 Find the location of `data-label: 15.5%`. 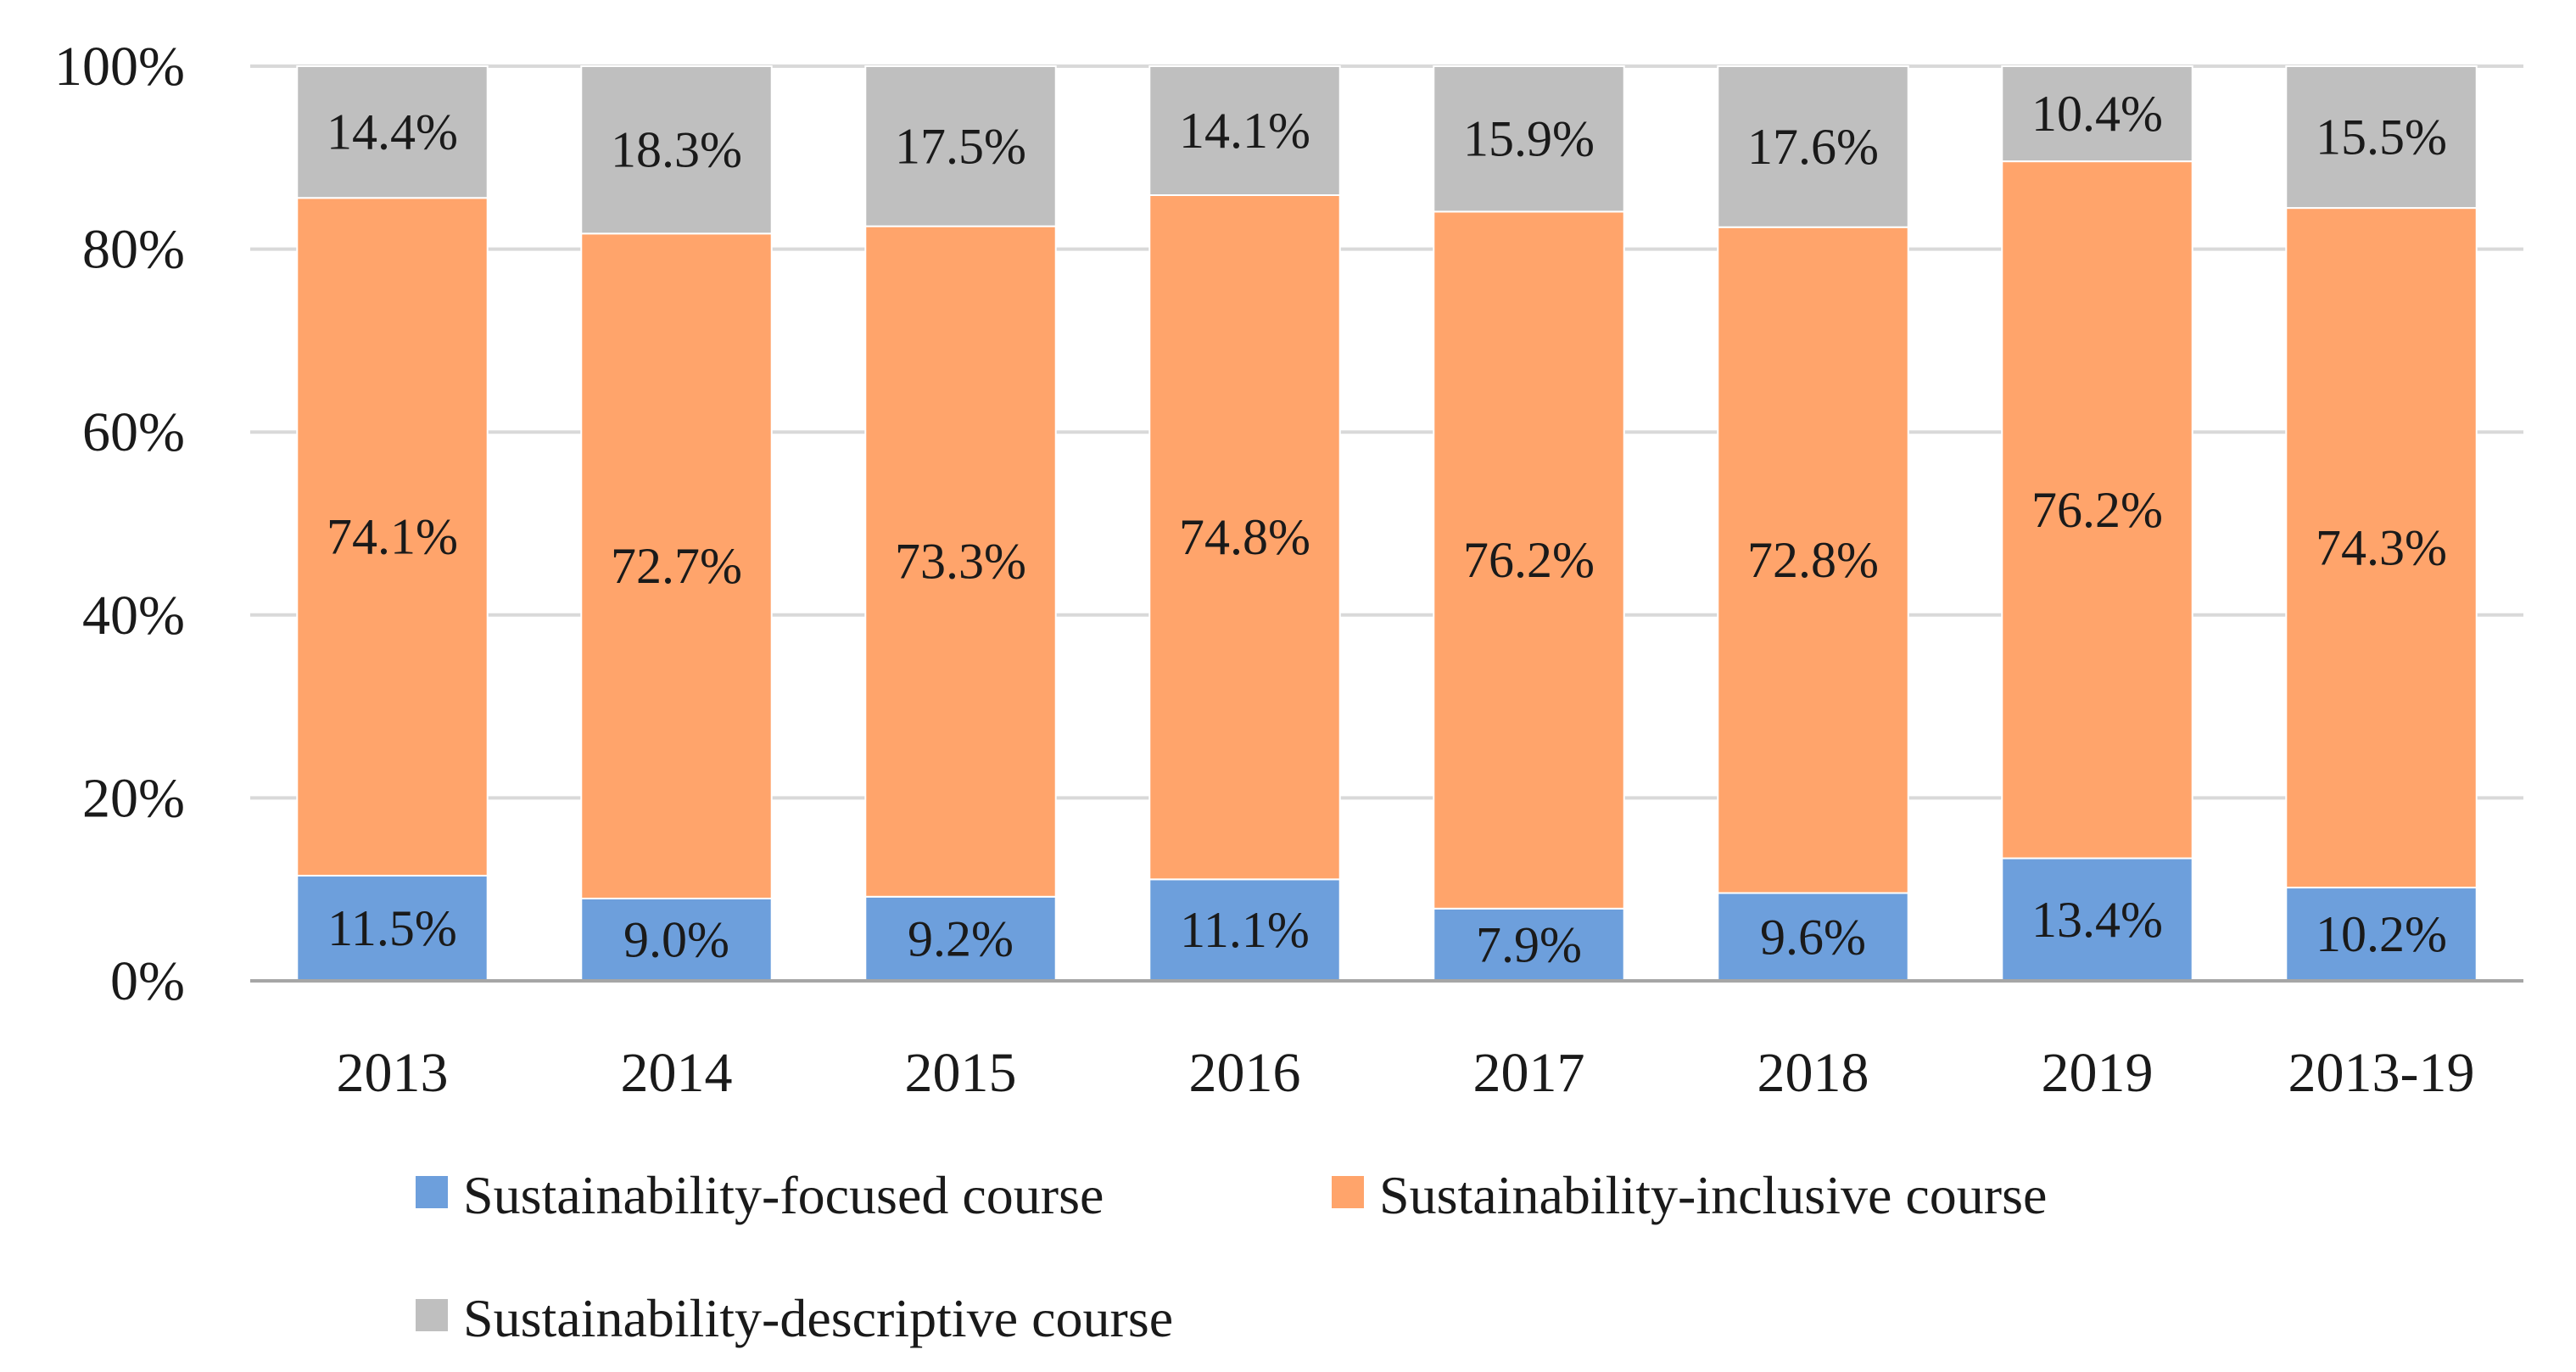

data-label: 15.5% is located at coordinates (2381, 137).